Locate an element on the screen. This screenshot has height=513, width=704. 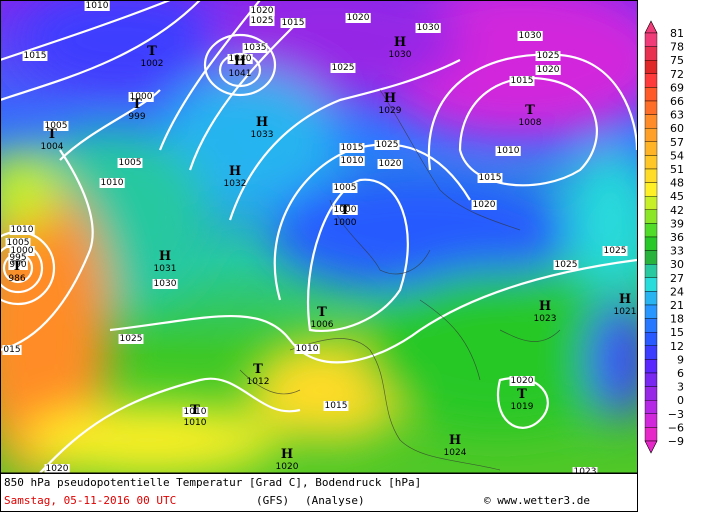
center-pressure: 1020 is located at coordinates (287, 467).